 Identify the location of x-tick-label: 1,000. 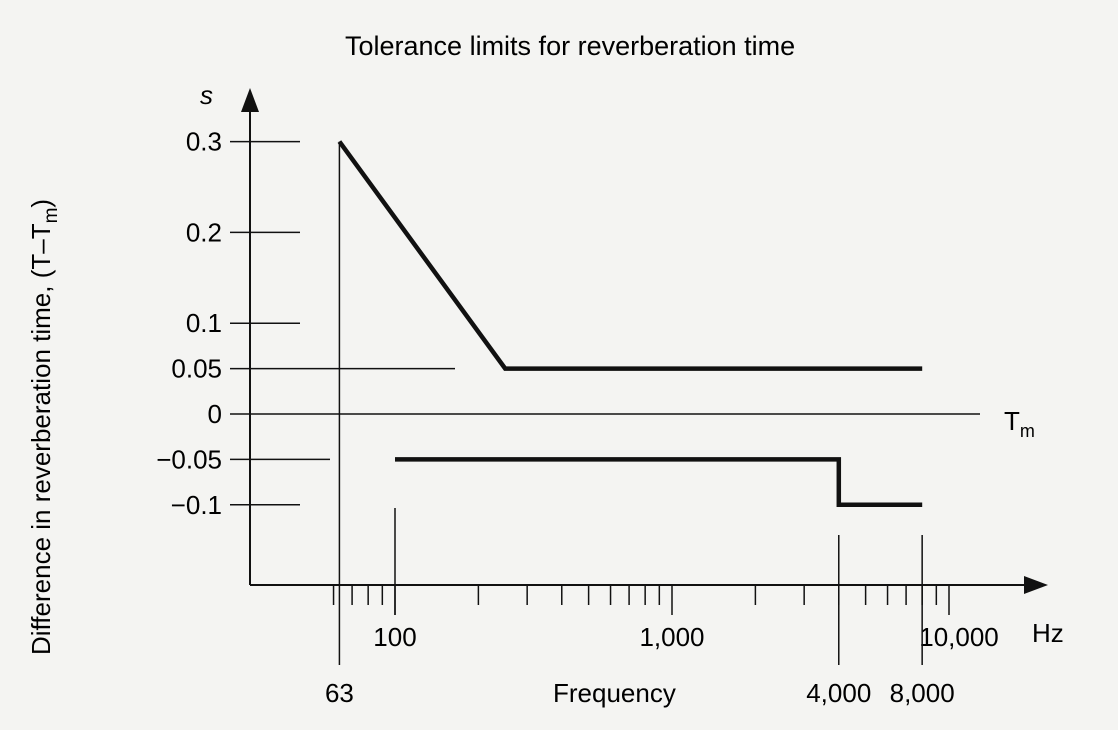
(671, 637).